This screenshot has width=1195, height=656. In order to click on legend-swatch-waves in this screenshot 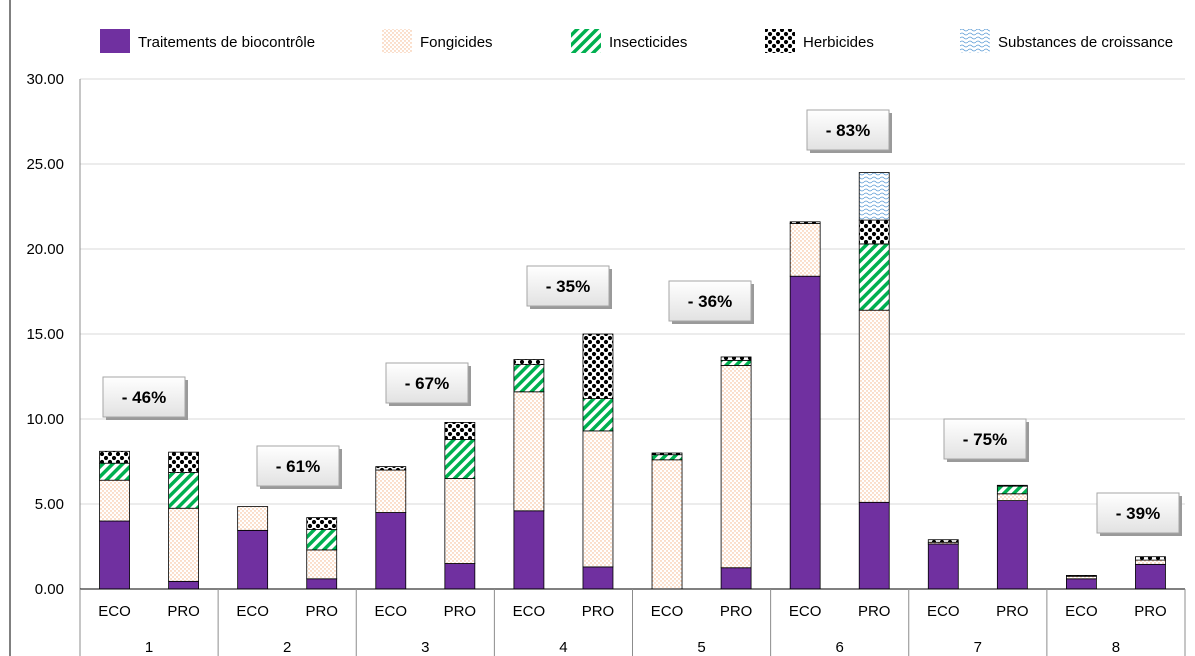, I will do `click(975, 41)`.